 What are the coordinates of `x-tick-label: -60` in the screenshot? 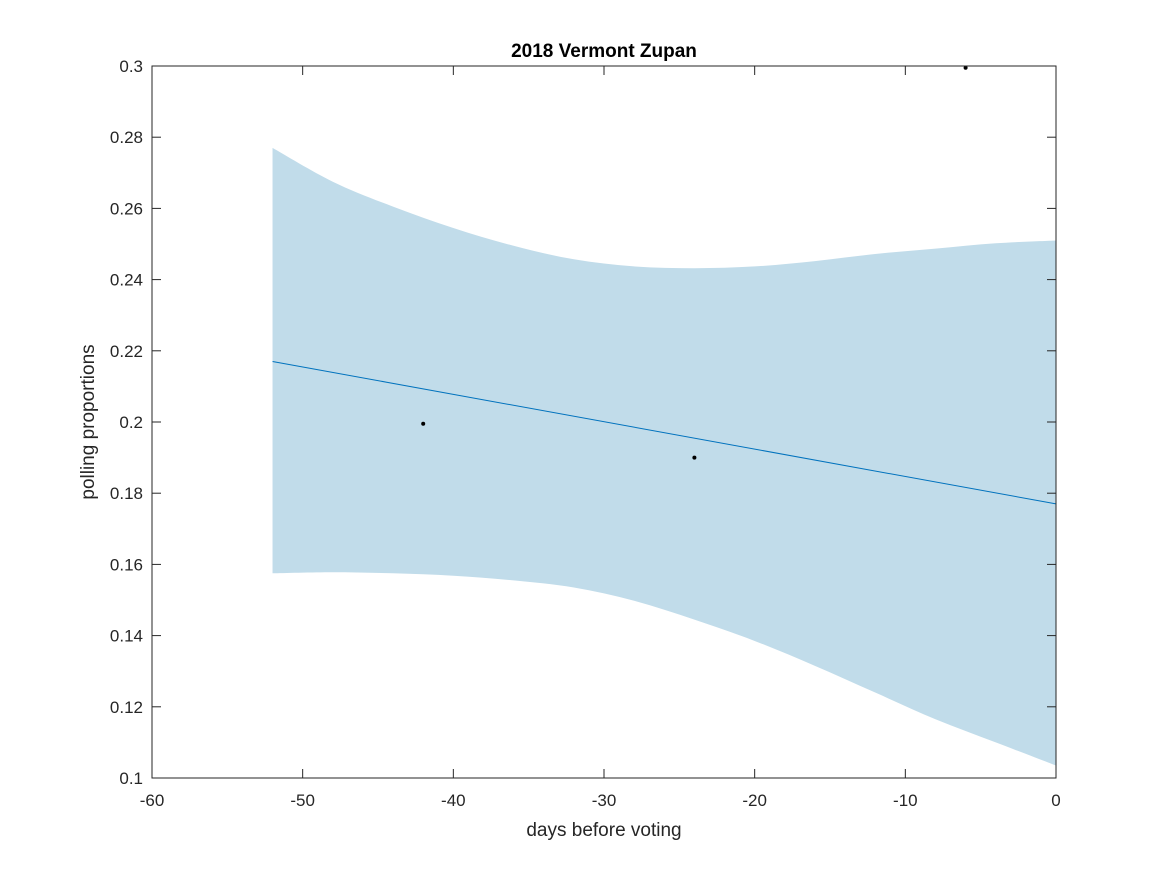 It's located at (152, 800).